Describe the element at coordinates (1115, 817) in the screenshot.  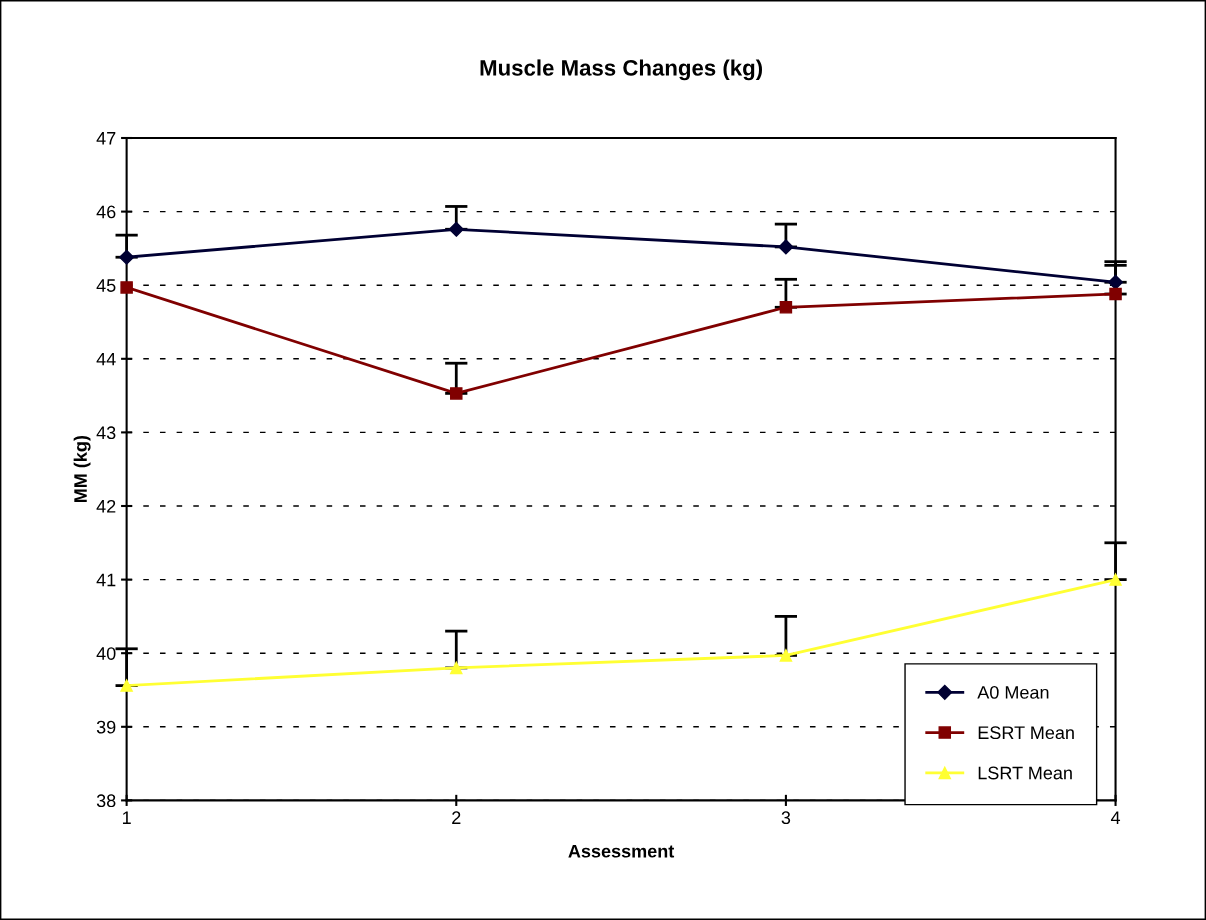
I see `x-tick-label: 4` at that location.